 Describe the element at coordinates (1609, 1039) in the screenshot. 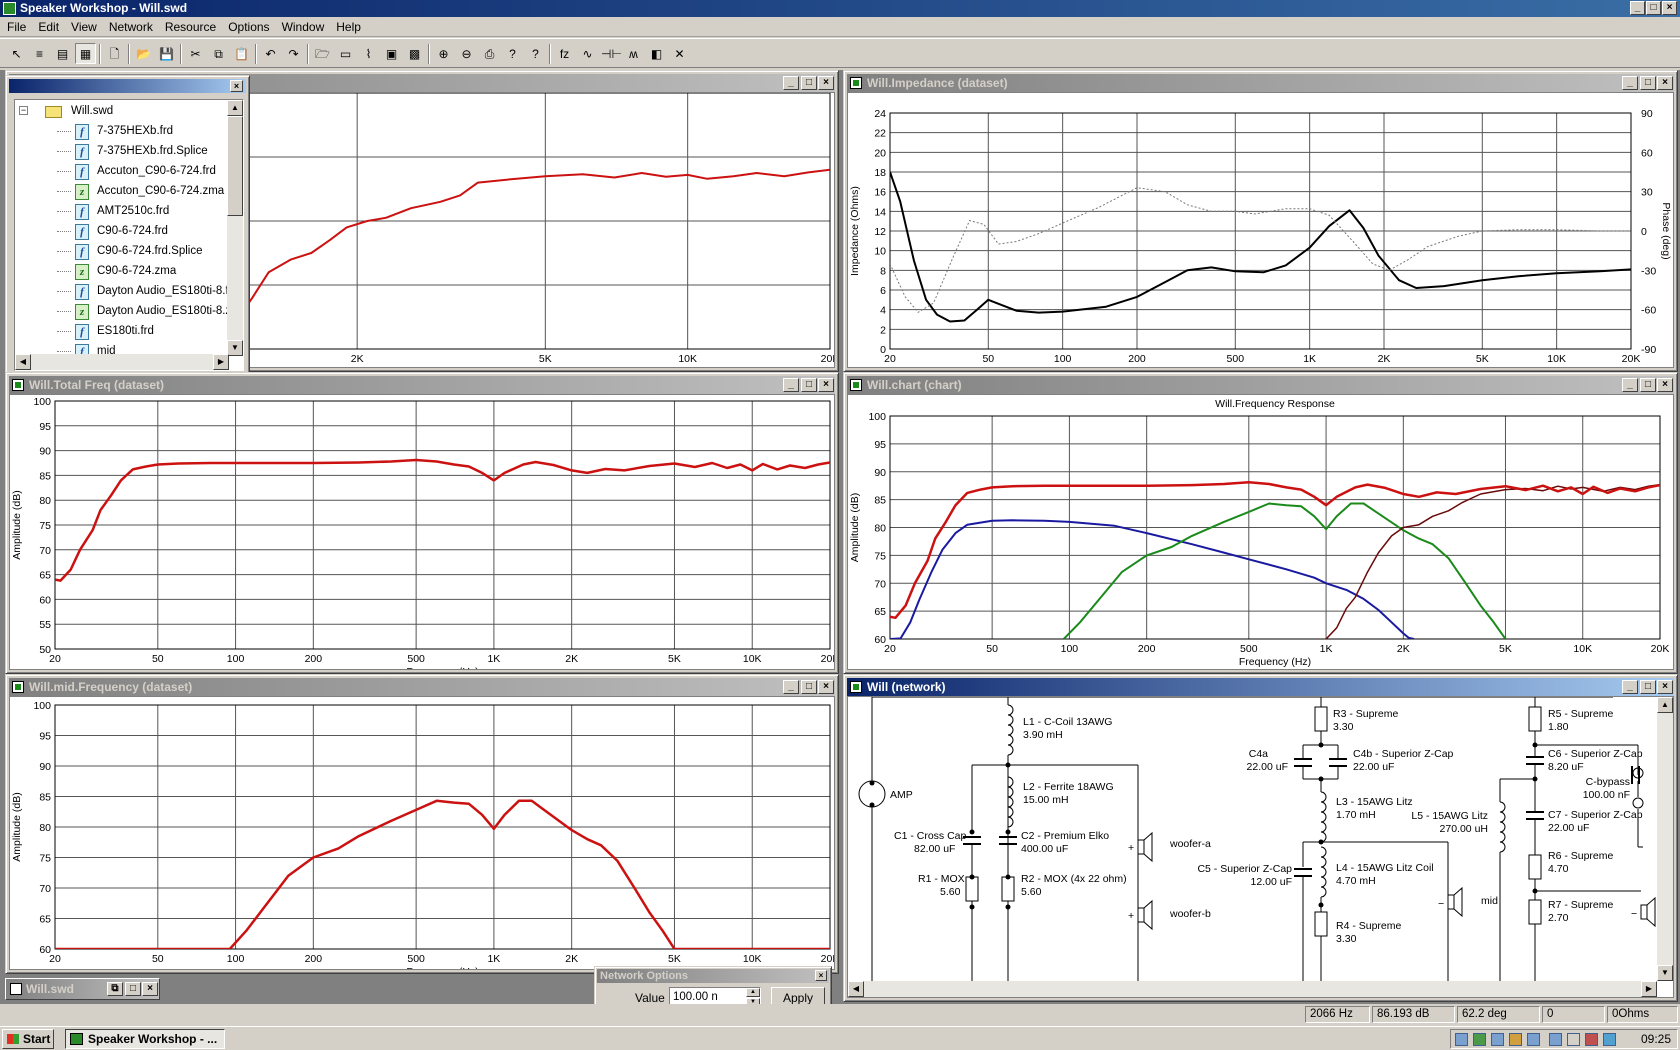

I see `tray-update-icon` at that location.